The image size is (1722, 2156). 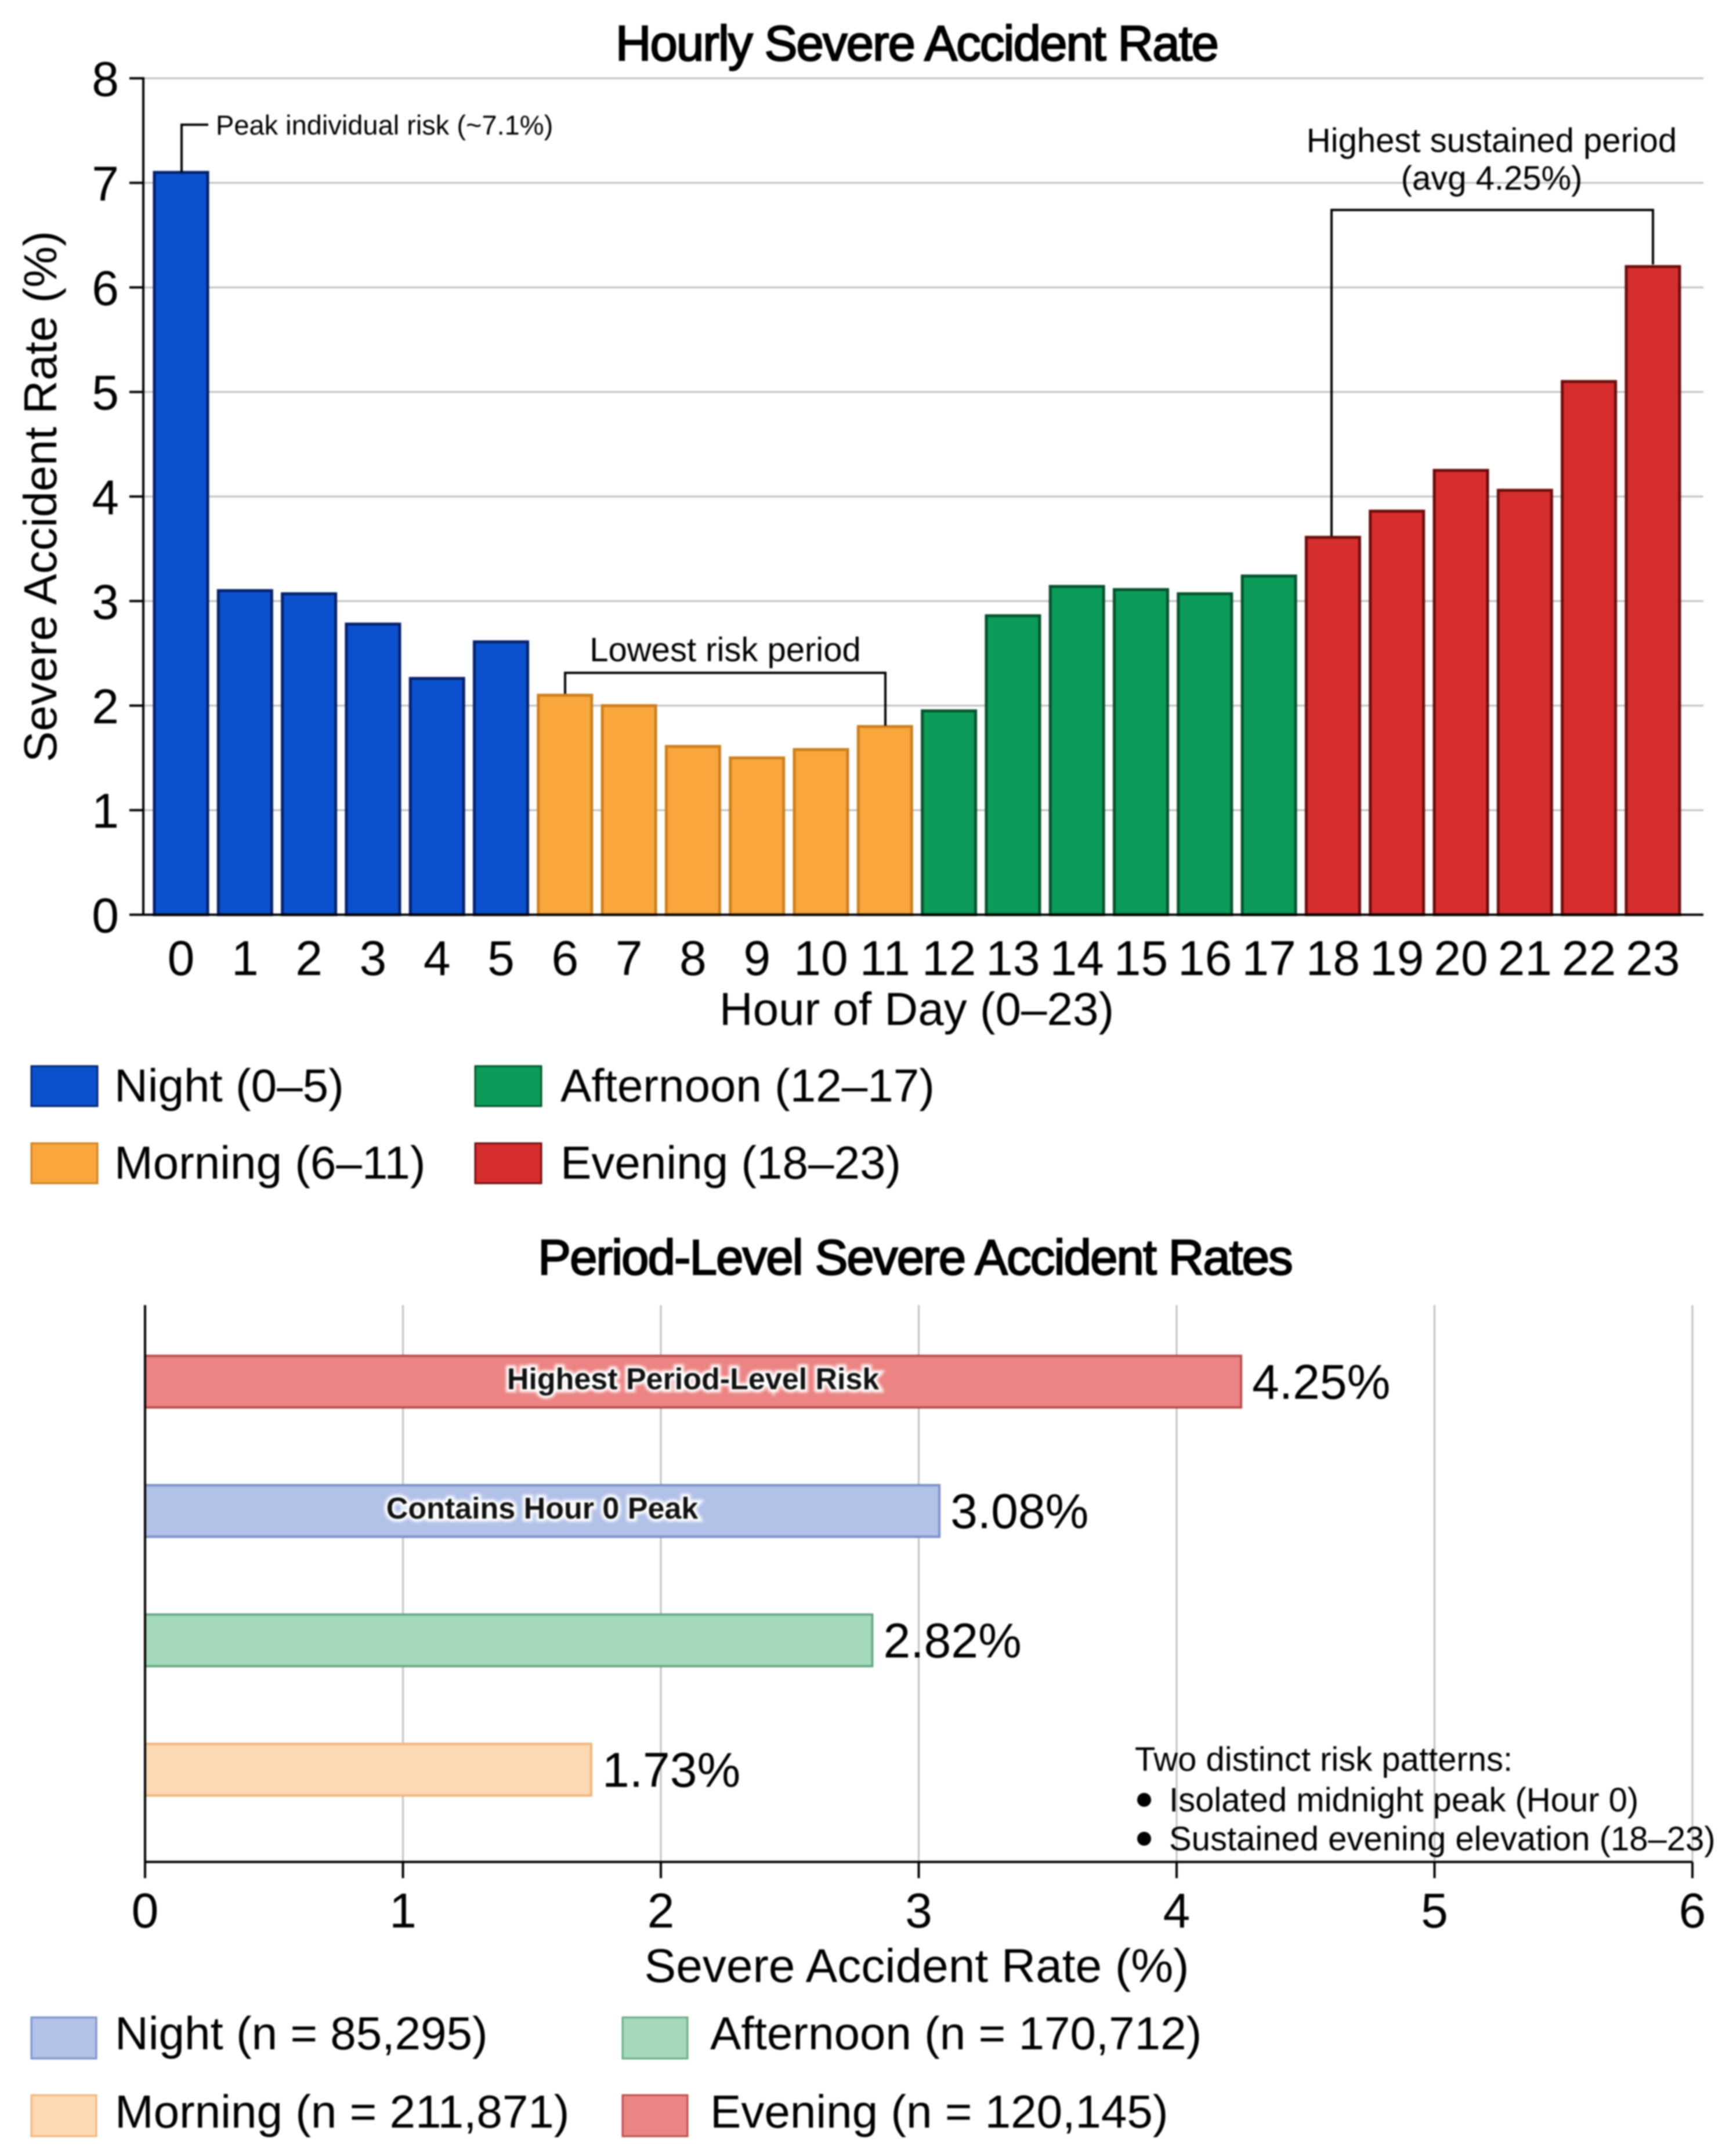 I want to click on svg-text: 21, so click(x=1525, y=958).